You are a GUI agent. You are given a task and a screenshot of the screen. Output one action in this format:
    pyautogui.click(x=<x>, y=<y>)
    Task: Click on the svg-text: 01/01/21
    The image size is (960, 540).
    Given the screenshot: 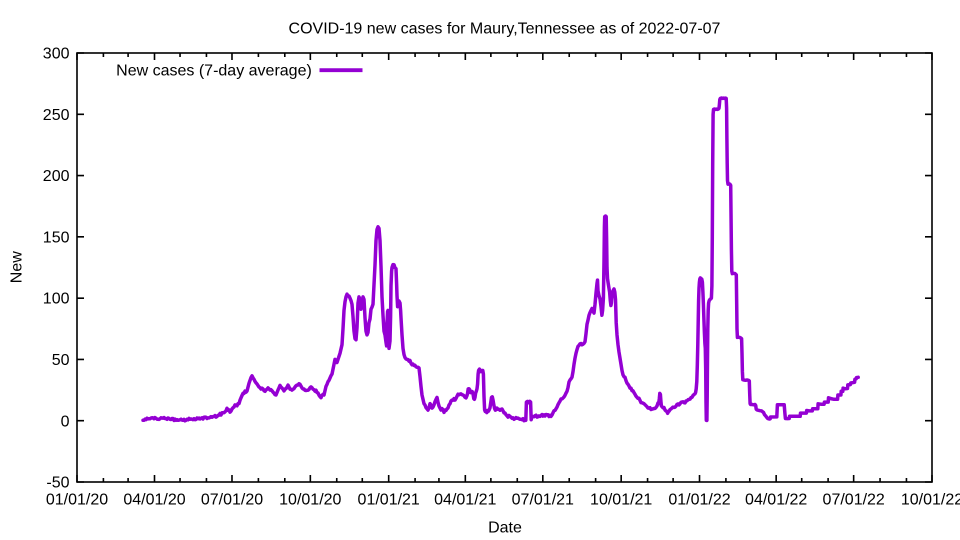 What is the action you would take?
    pyautogui.click(x=389, y=500)
    